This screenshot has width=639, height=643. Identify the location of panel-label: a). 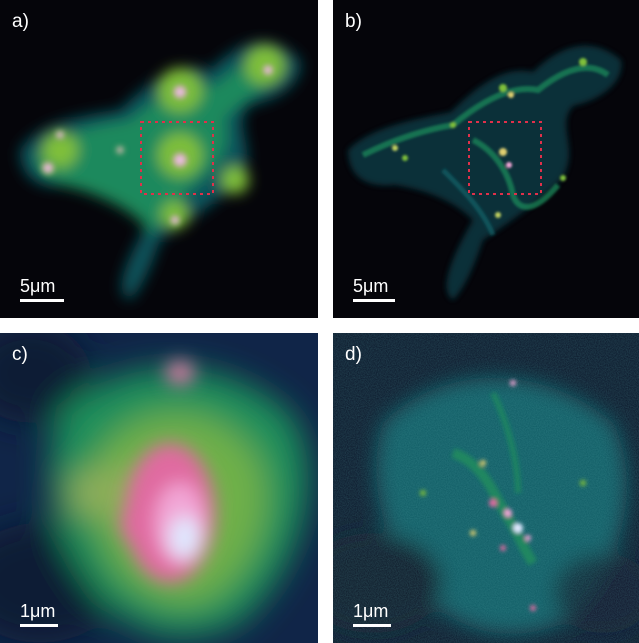
(20, 21).